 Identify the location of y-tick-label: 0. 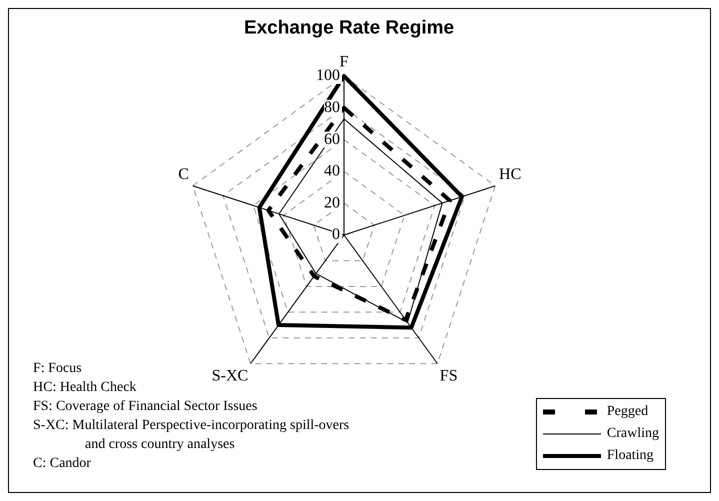
(336, 235).